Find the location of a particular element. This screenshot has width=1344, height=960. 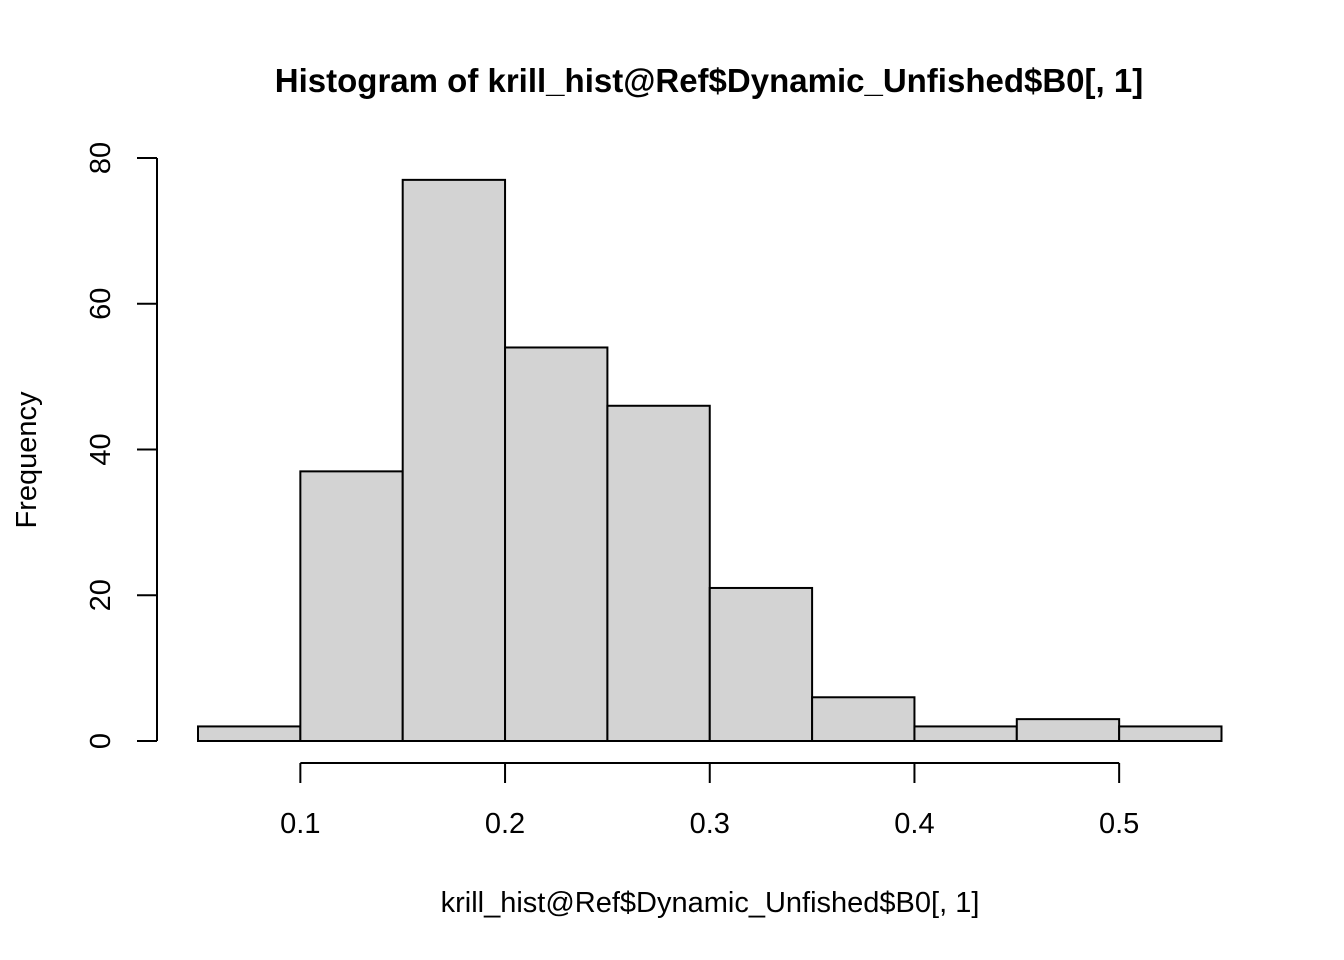

y-tick-label-0: 0 is located at coordinates (101, 741).